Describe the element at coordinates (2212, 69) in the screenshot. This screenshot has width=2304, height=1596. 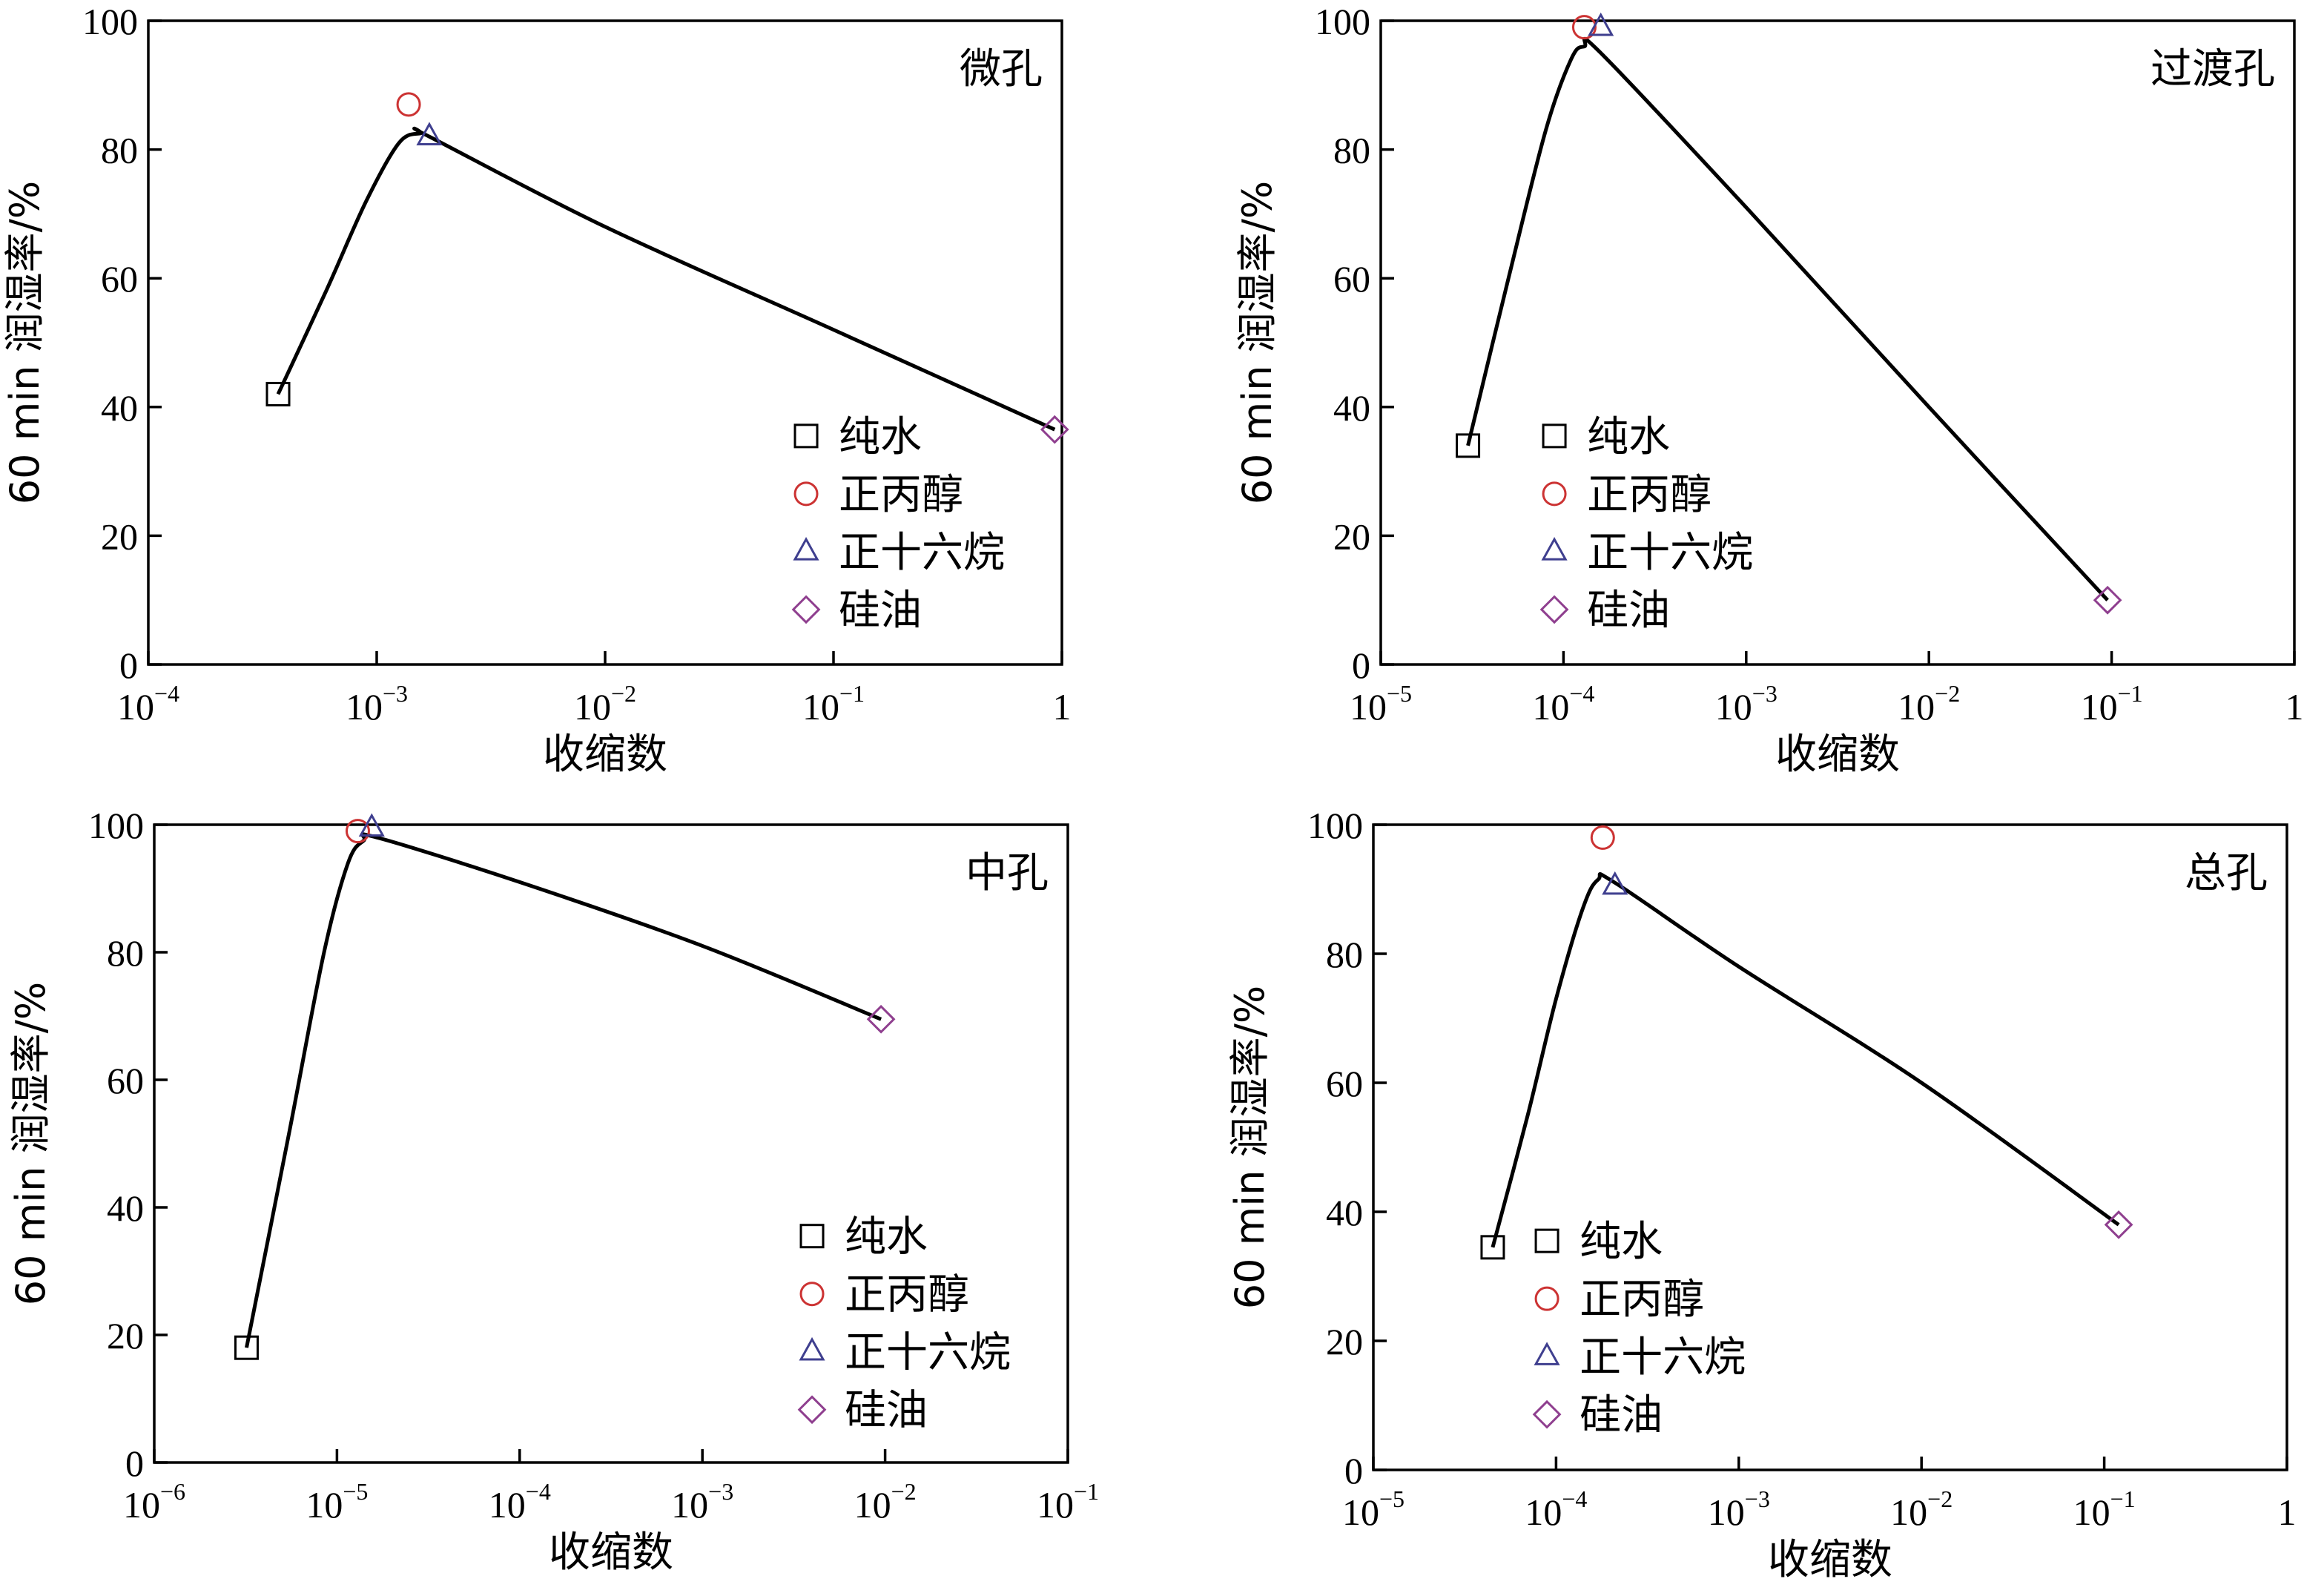
I see `panel-label: 过渡孔` at that location.